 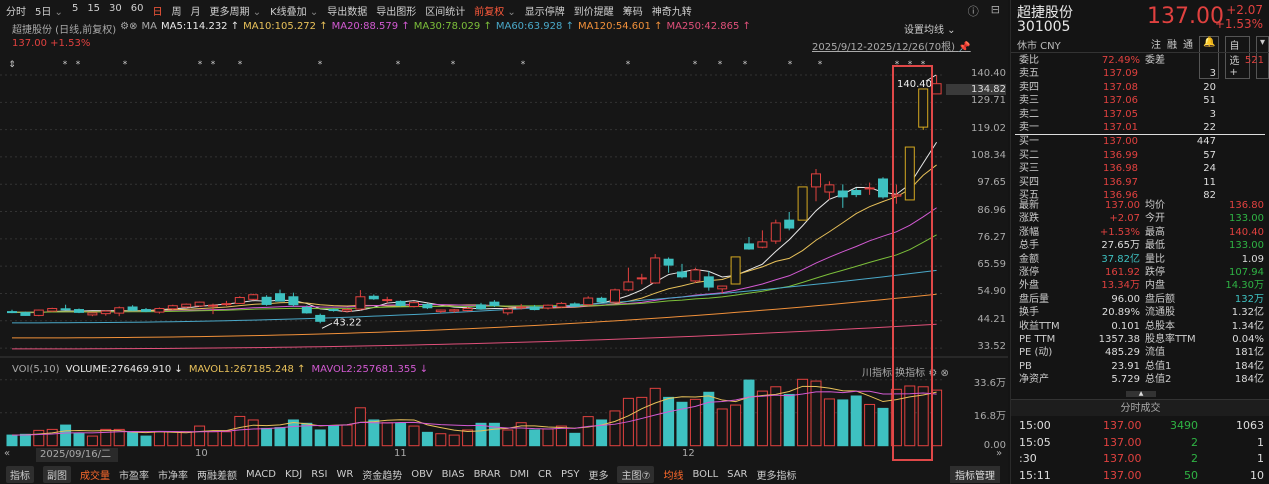 I want to click on date-range: 2025/9/12-2025/12/26(70根) 📌, so click(x=891, y=45).